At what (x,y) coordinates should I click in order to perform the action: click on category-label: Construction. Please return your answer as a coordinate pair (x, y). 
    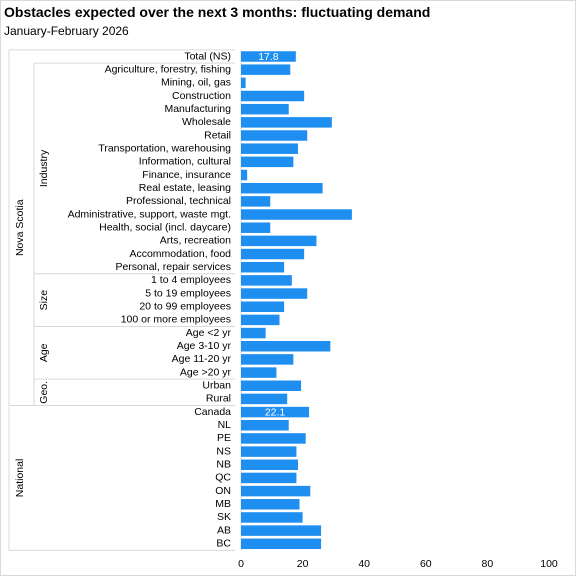
    Looking at the image, I should click on (201, 96).